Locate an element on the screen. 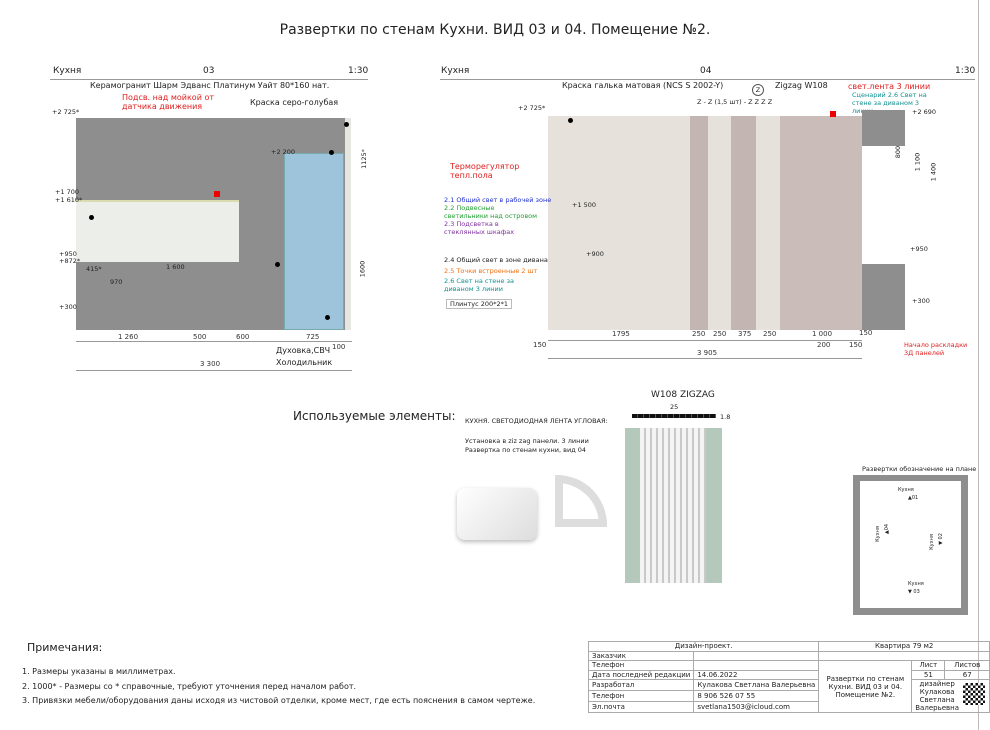  dim-3300: 3 300 is located at coordinates (210, 364).